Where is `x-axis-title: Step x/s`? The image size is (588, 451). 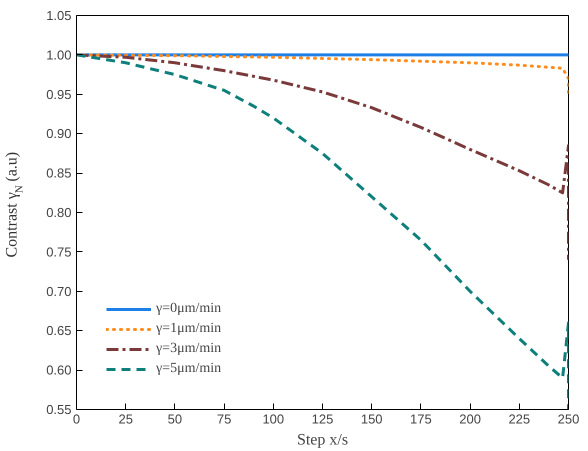 x-axis-title: Step x/s is located at coordinates (322, 440).